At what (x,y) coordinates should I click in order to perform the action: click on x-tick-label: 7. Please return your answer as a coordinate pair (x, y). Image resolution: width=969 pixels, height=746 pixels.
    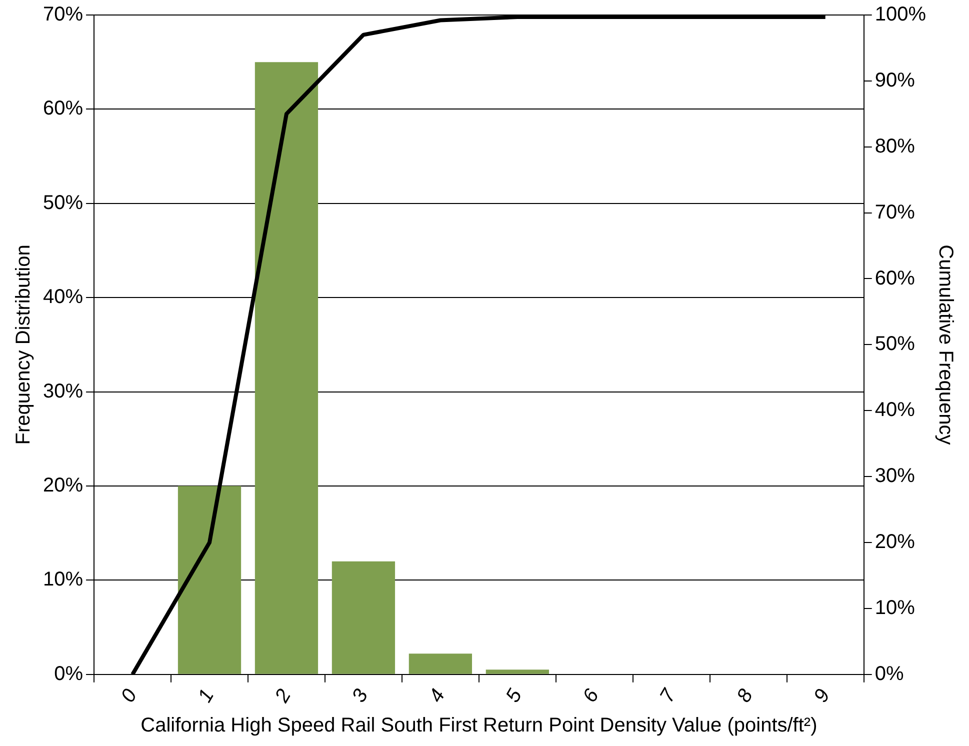
    Looking at the image, I should click on (668, 695).